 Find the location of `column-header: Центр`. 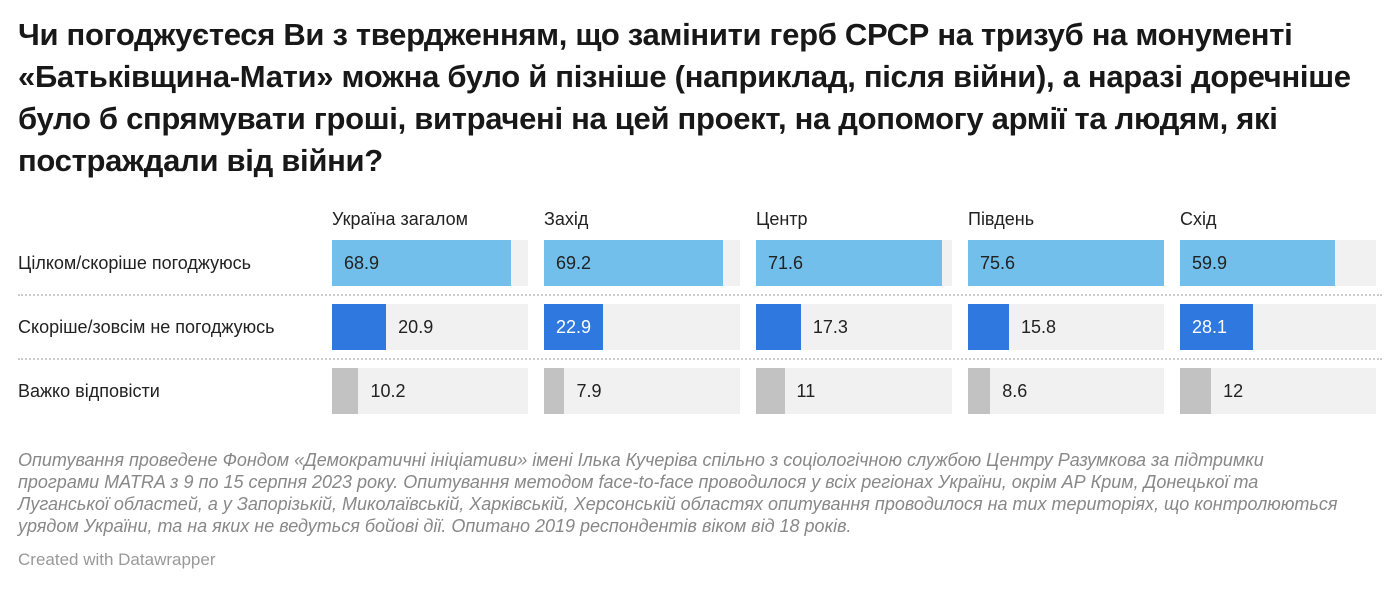

column-header: Центр is located at coordinates (782, 219).